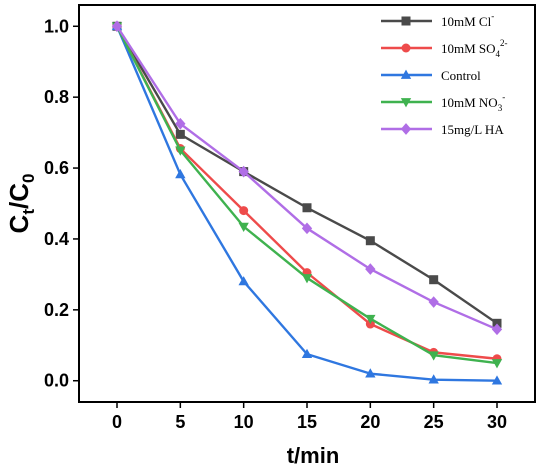  What do you see at coordinates (500, 108) in the screenshot?
I see `legend-sub: 3` at bounding box center [500, 108].